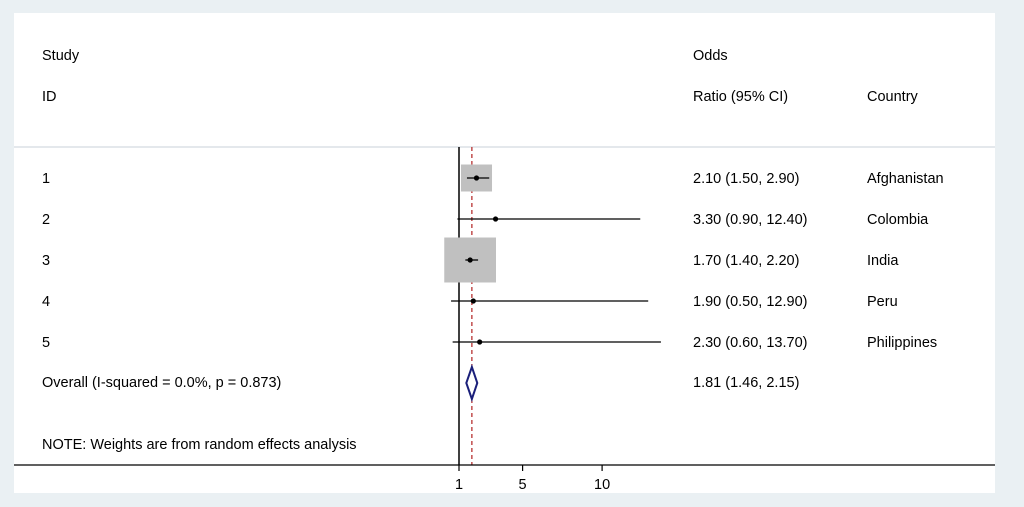 Image resolution: width=1024 pixels, height=507 pixels. I want to click on header-study: Study, so click(61, 56).